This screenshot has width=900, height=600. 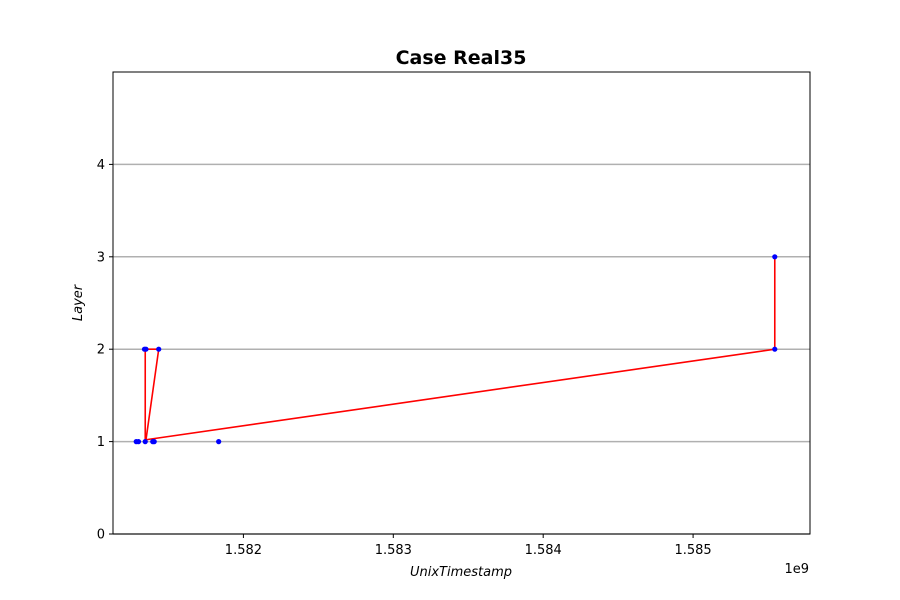 What do you see at coordinates (692, 550) in the screenshot?
I see `x-tick-label: 1.585` at bounding box center [692, 550].